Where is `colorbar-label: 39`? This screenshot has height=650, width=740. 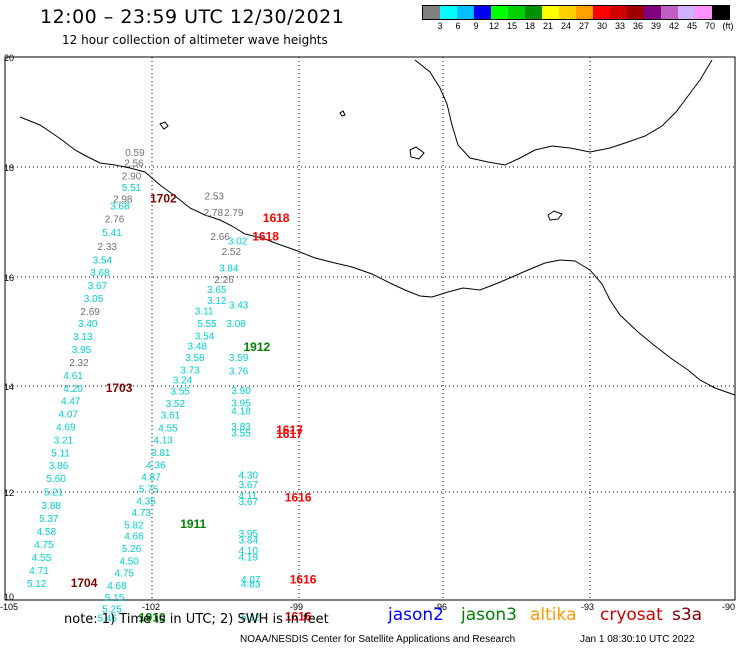 colorbar-label: 39 is located at coordinates (656, 26).